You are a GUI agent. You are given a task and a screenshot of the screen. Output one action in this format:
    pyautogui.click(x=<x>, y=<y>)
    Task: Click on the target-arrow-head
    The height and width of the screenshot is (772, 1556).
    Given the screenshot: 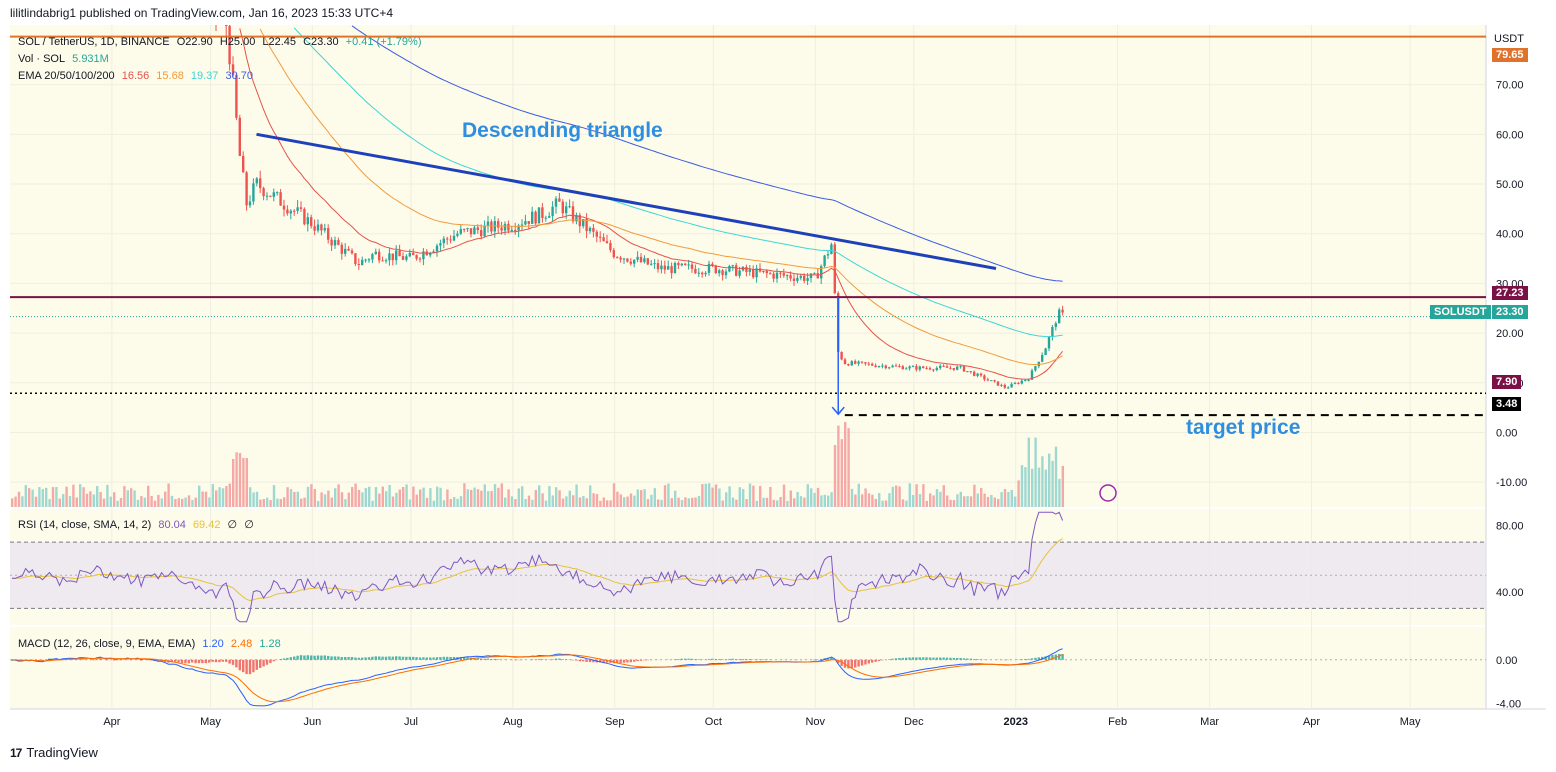 What is the action you would take?
    pyautogui.click(x=838, y=411)
    